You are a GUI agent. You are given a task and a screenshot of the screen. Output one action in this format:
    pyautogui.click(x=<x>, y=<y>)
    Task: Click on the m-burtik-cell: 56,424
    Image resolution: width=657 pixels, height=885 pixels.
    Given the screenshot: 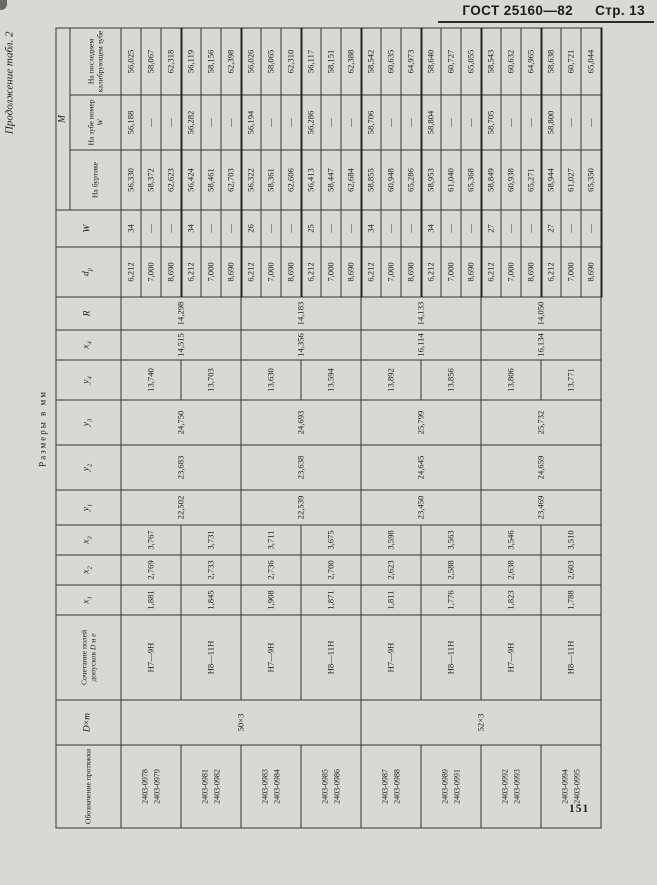 What is the action you would take?
    pyautogui.click(x=190, y=179)
    